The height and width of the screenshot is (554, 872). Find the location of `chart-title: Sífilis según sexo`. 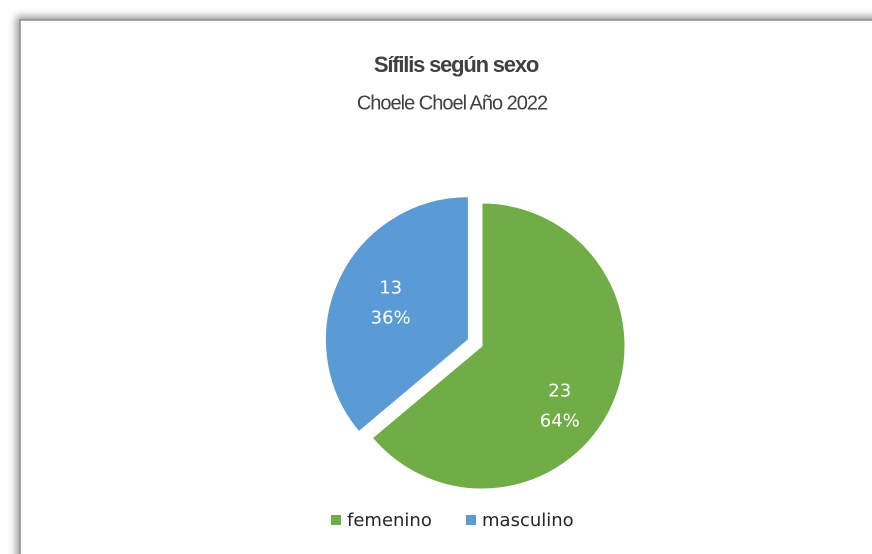

chart-title: Sífilis según sexo is located at coordinates (456, 64).